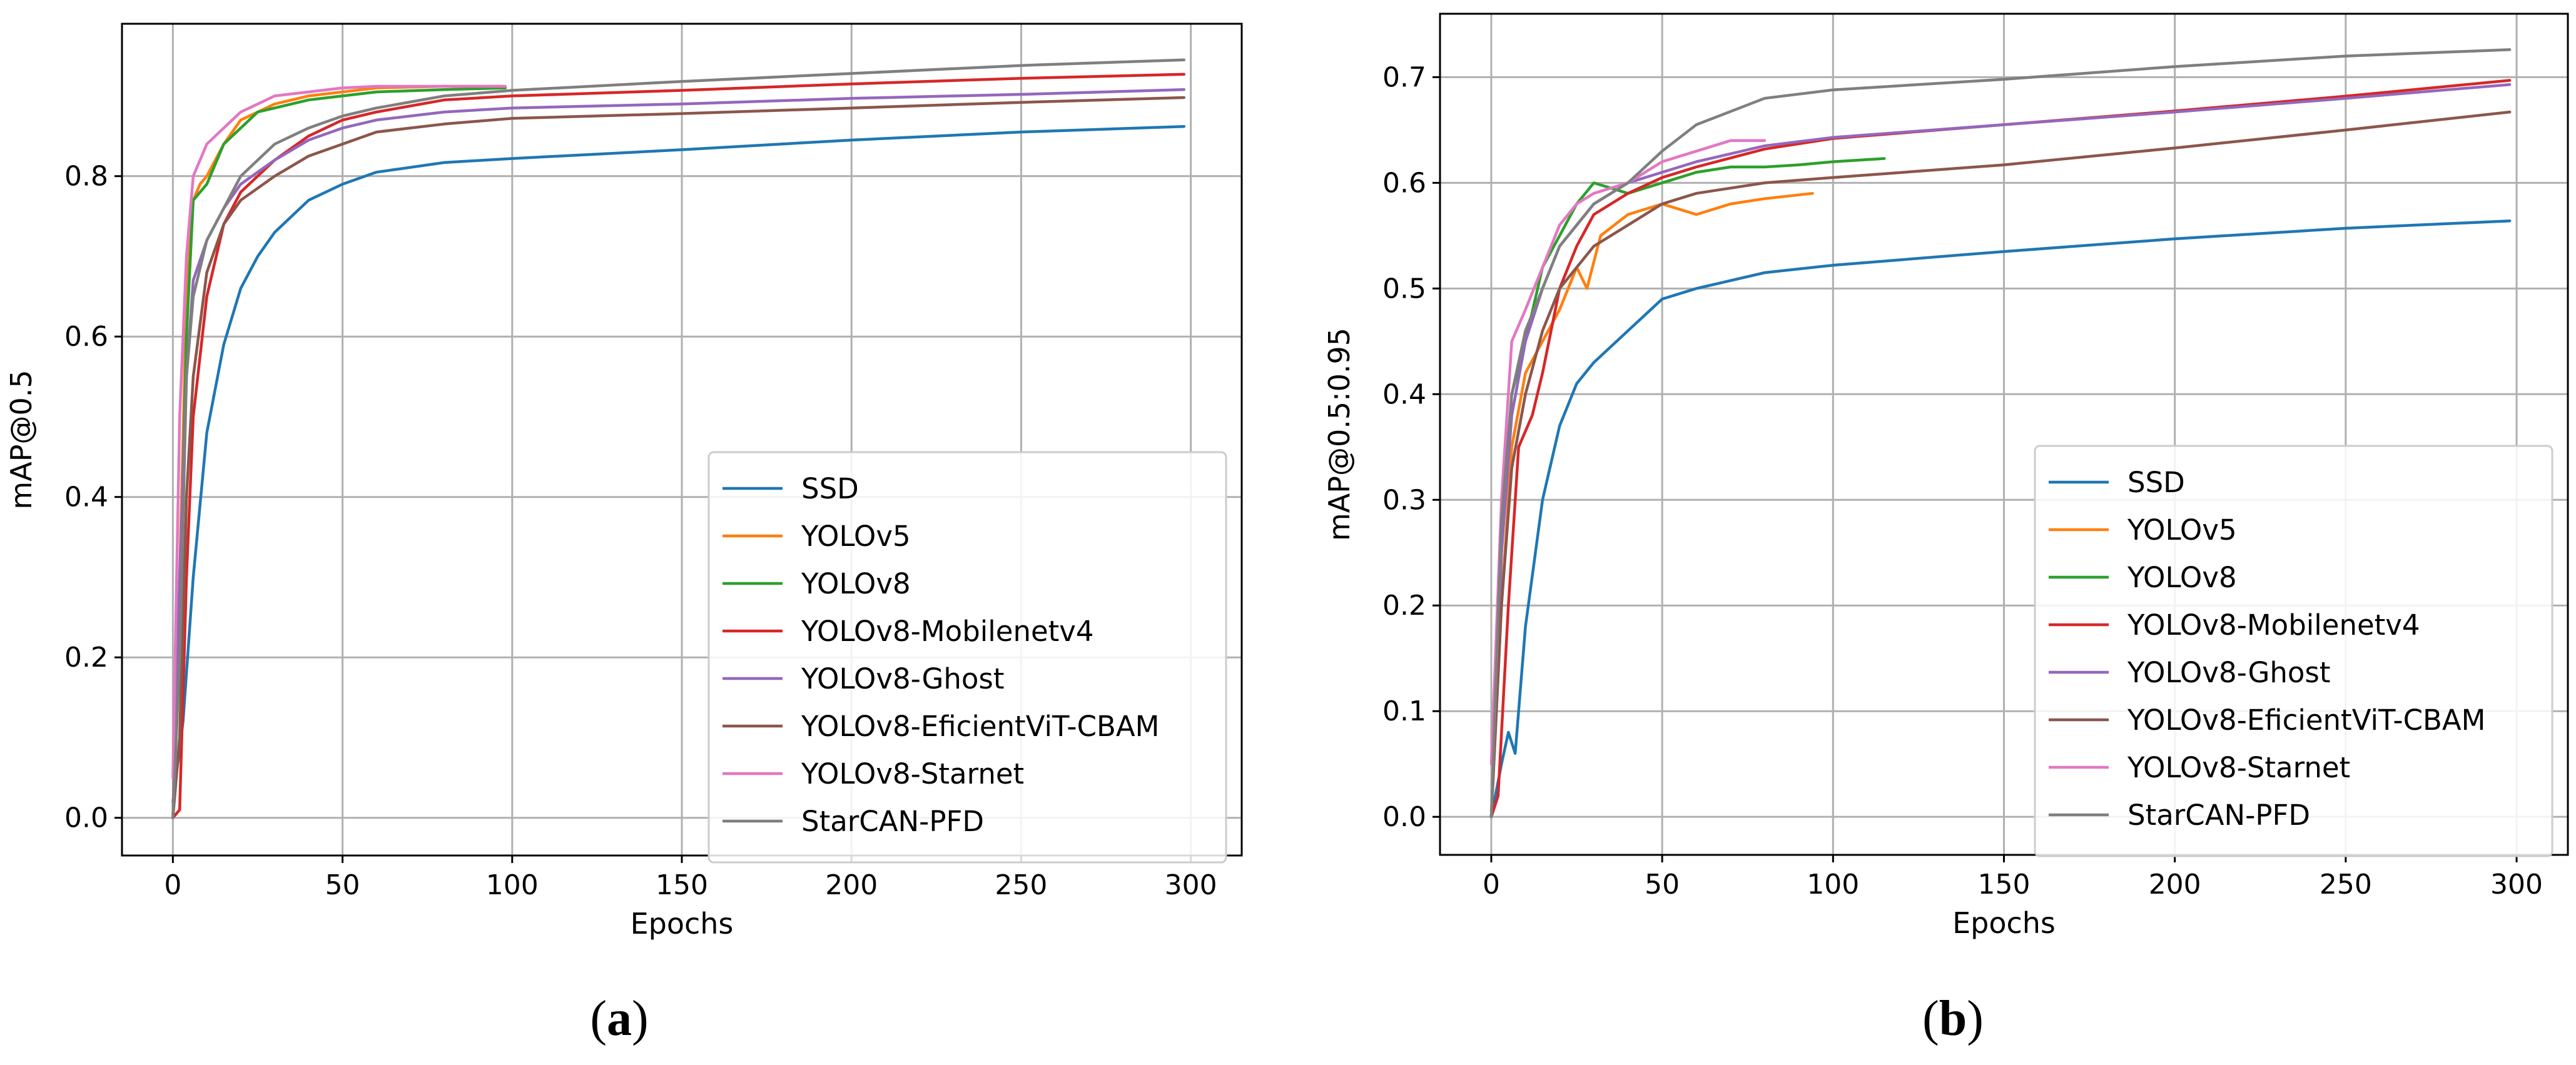 The image size is (2576, 1065). What do you see at coordinates (2156, 482) in the screenshot?
I see `legend-label-b-0: SSD` at bounding box center [2156, 482].